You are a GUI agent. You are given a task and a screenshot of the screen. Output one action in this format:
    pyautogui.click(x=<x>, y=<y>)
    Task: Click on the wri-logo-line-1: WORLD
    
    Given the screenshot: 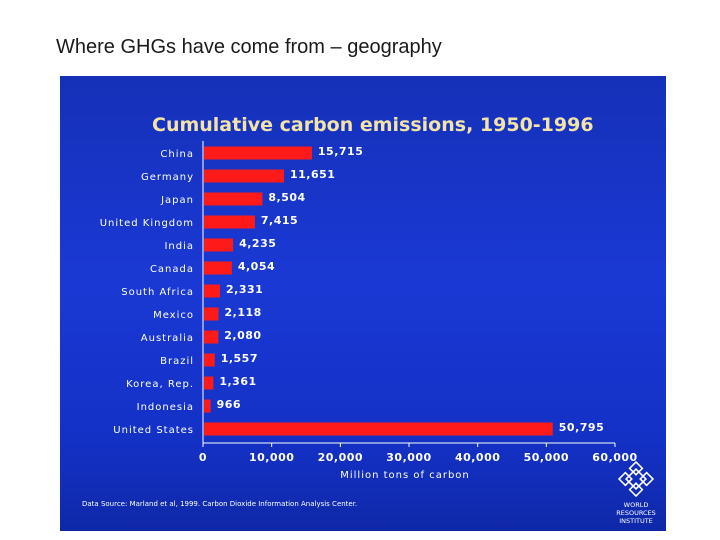 What is the action you would take?
    pyautogui.click(x=636, y=505)
    